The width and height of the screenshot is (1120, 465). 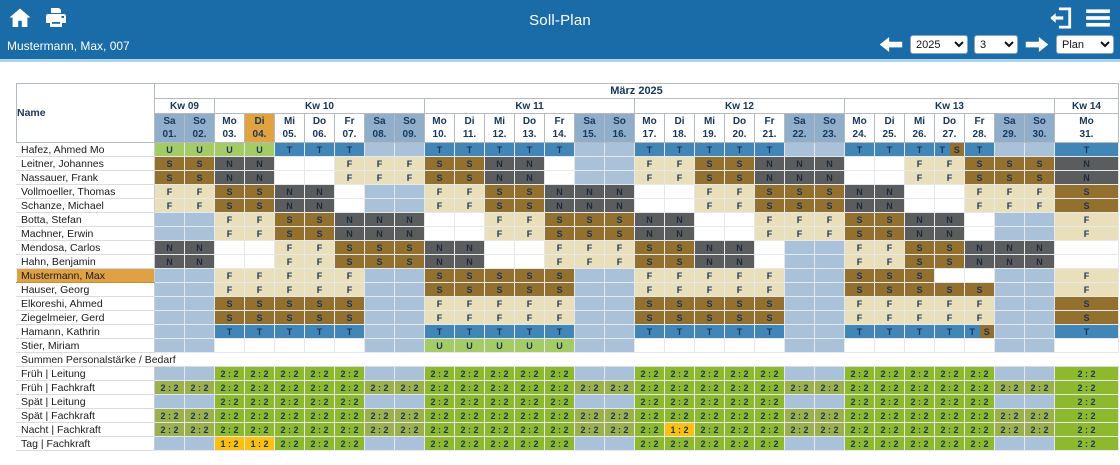 What do you see at coordinates (259, 219) in the screenshot?
I see `shift-cell-day-4: F` at bounding box center [259, 219].